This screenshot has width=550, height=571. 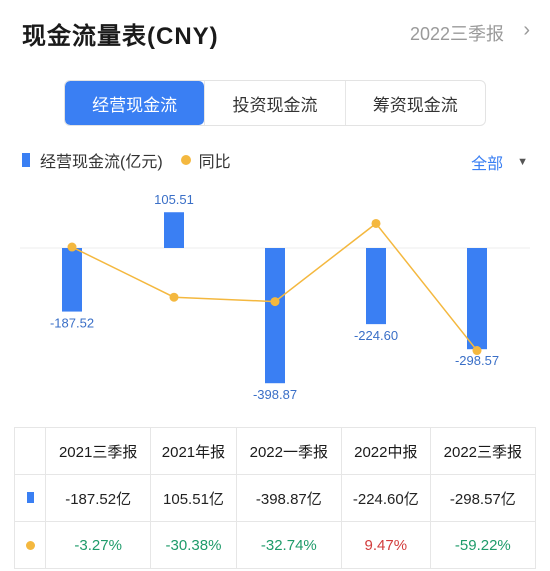 What do you see at coordinates (98, 498) in the screenshot?
I see `table-cell: -187.52亿` at bounding box center [98, 498].